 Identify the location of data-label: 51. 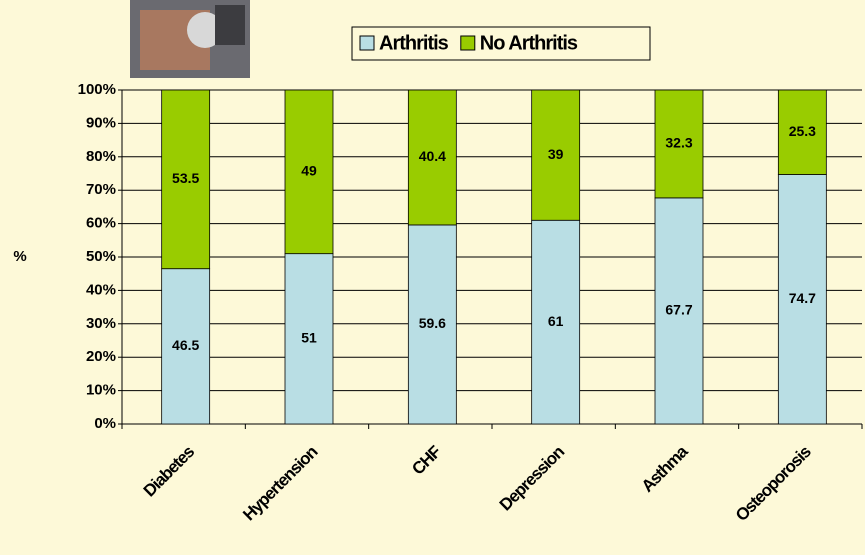
(309, 338).